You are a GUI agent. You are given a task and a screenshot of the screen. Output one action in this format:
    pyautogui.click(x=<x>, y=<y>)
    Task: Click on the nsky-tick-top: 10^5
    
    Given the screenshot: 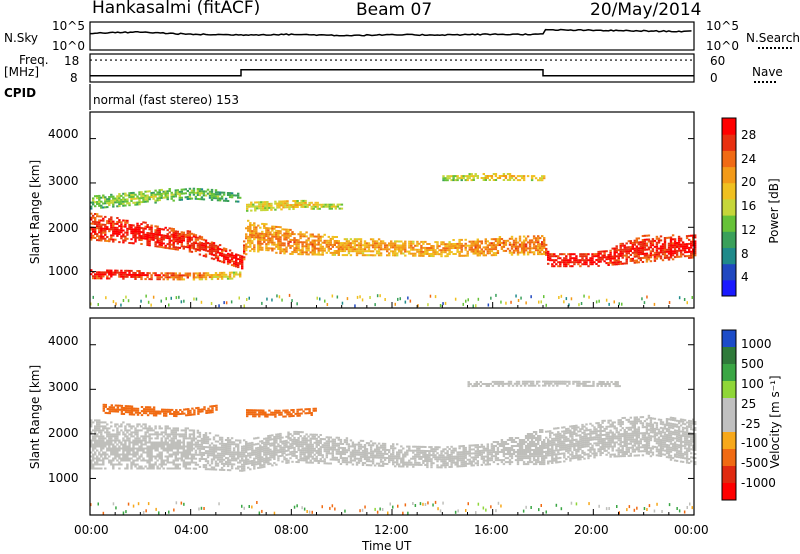 What is the action you would take?
    pyautogui.click(x=68, y=26)
    